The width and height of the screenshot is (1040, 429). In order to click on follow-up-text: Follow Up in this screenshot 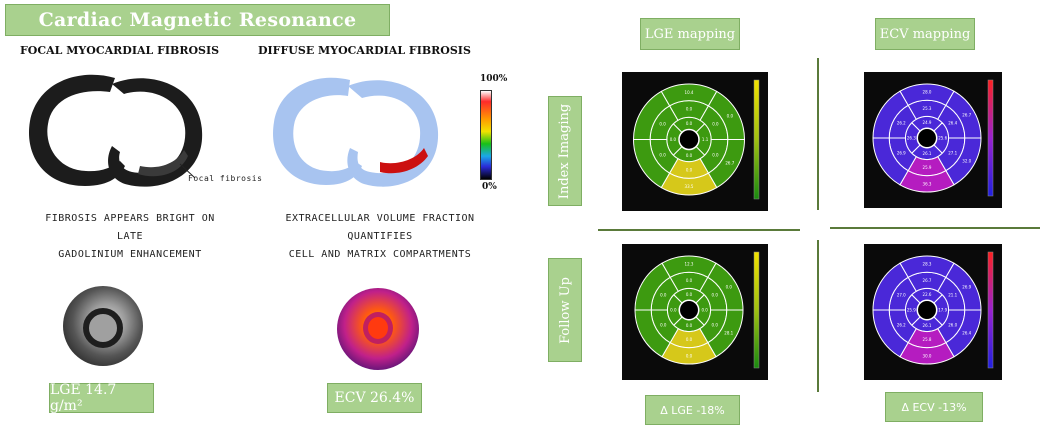, I will do `click(565, 310)`.